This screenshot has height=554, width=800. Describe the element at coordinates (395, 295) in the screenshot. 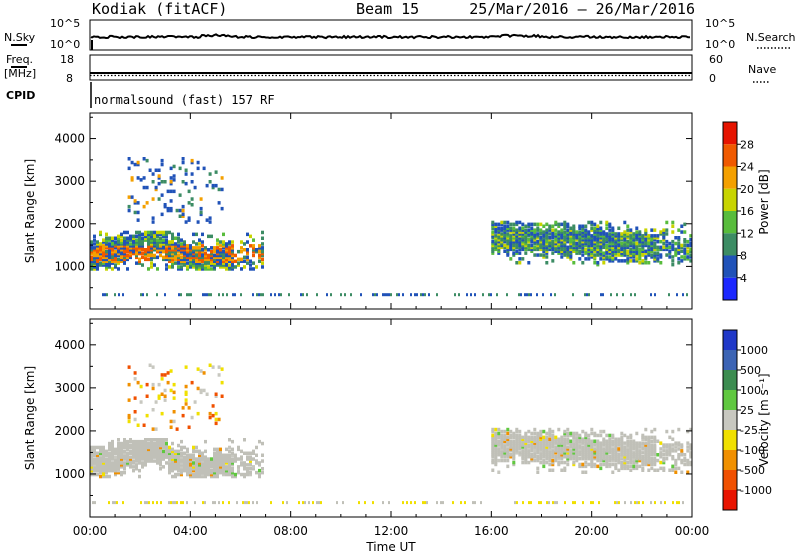

I see `power-panel-near-range-echoes` at that location.